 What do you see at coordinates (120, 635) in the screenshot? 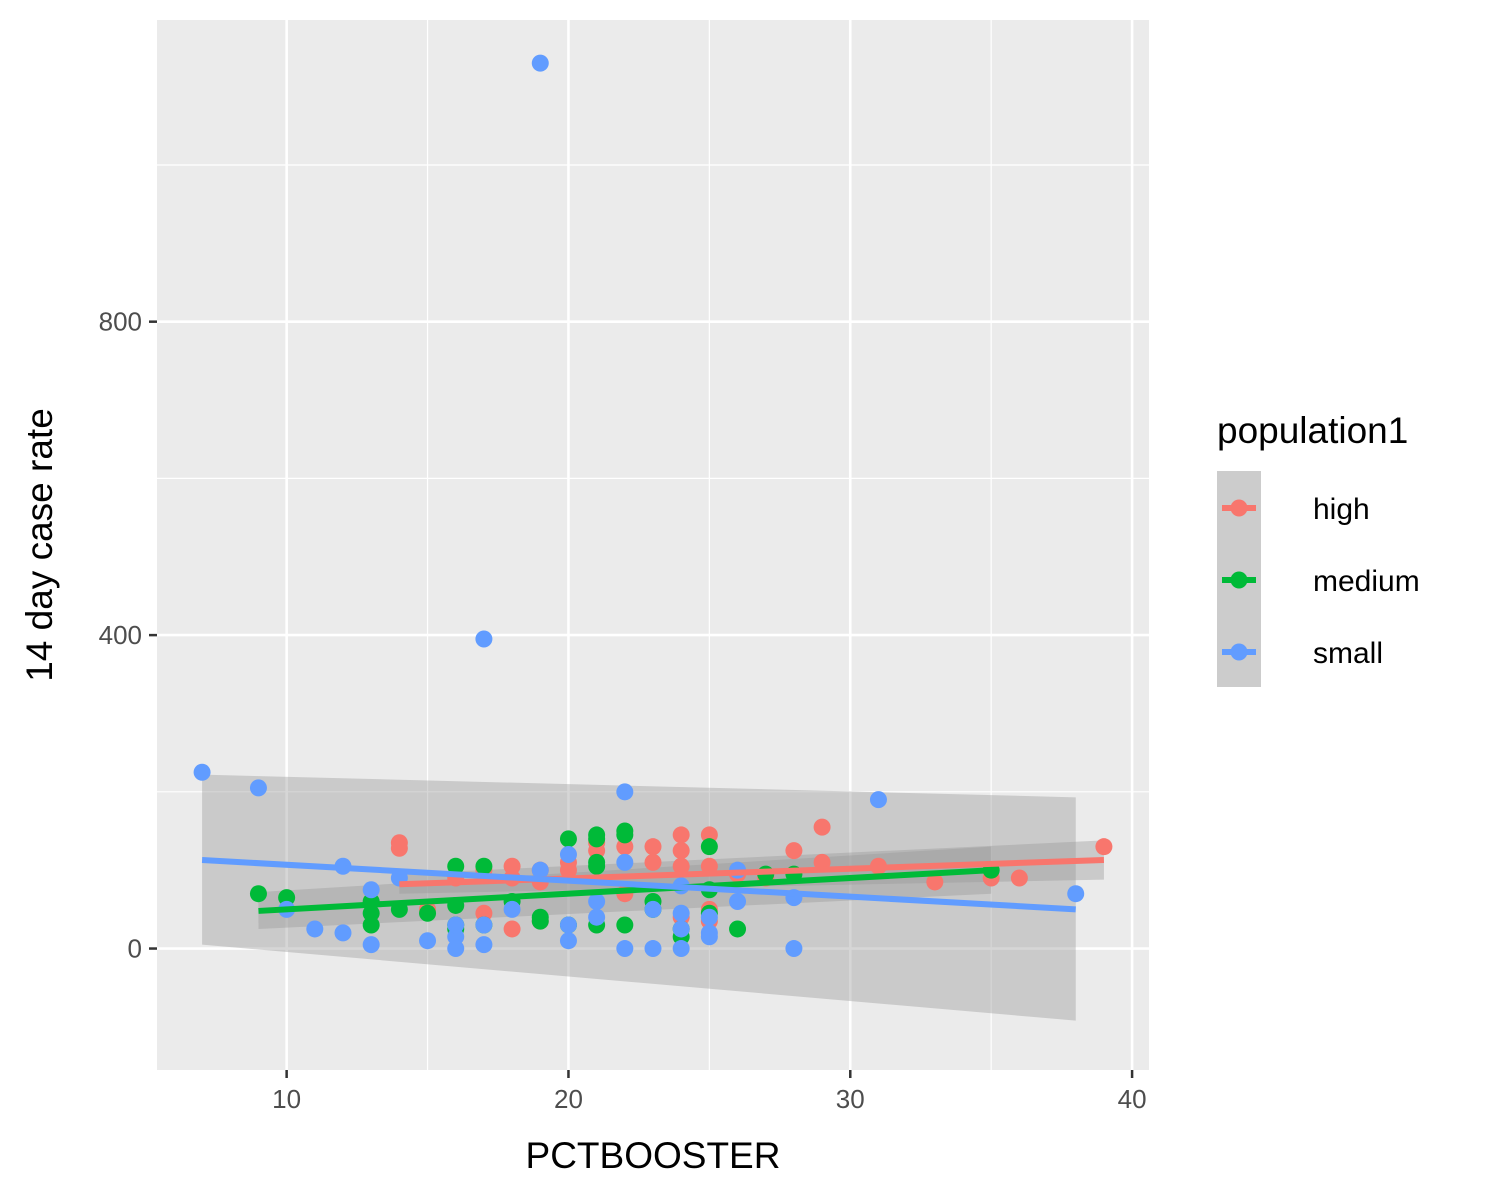
I see `y-tick-label: 400` at bounding box center [120, 635].